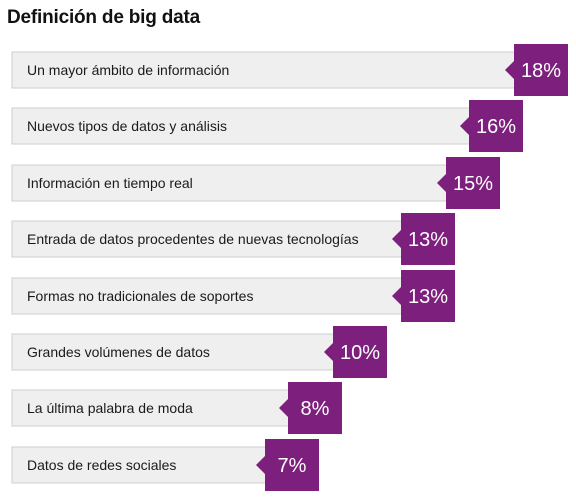 This screenshot has width=576, height=498. Describe the element at coordinates (101, 465) in the screenshot. I see `bar-label: Datos de redes sociales` at that location.